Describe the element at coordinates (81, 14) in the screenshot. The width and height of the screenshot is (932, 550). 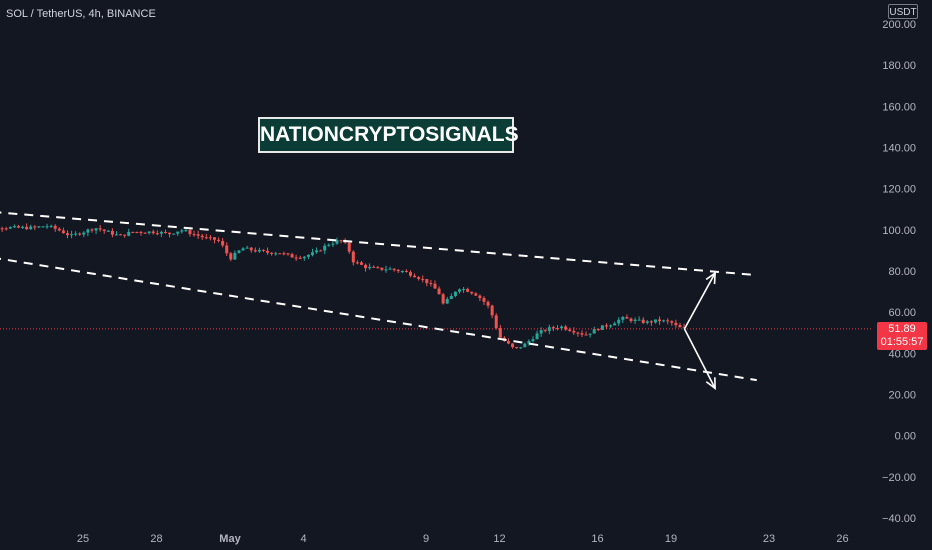
I see `symbol-legend: SOL / TetherUS, 4h, BINANCE` at that location.